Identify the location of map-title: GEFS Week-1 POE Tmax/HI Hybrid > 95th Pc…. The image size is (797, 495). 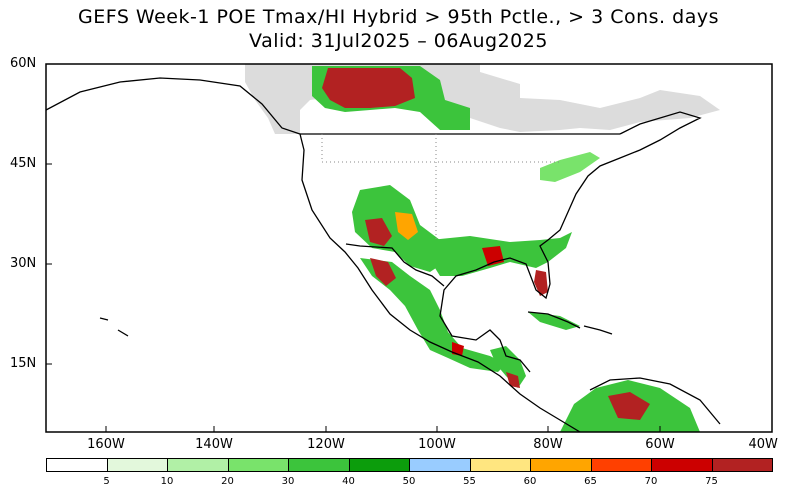
(398, 17).